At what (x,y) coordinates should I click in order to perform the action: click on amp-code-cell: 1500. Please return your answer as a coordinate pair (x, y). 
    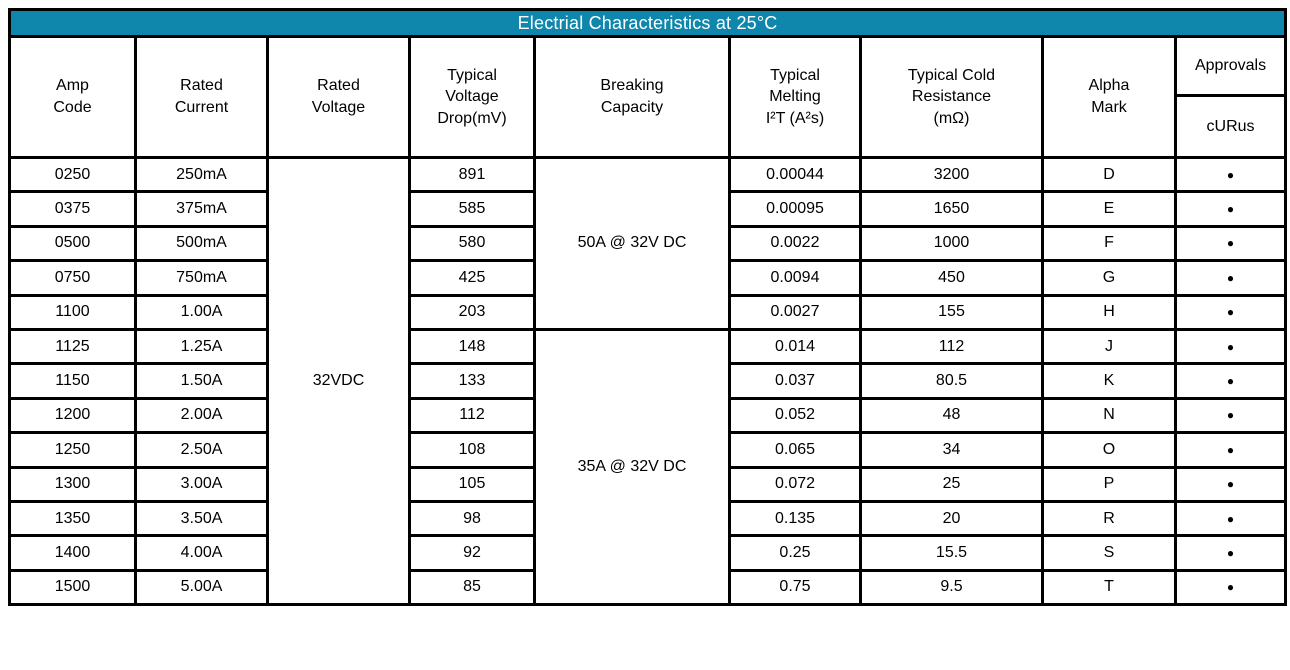
    Looking at the image, I should click on (72, 587).